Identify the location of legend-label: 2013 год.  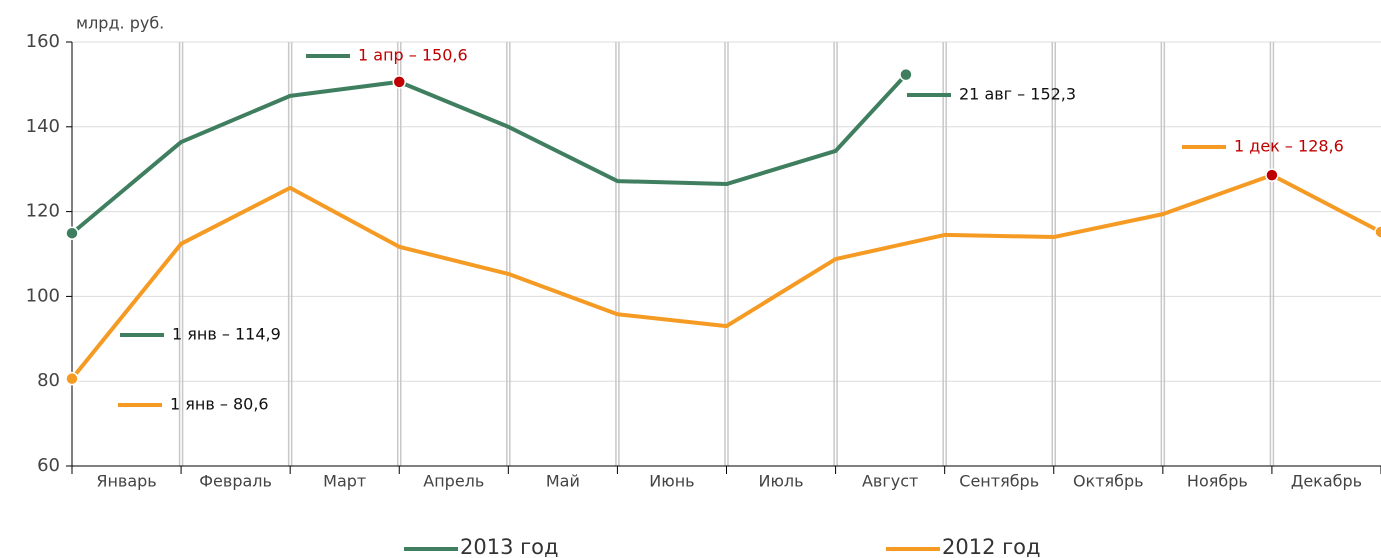
(509, 546).